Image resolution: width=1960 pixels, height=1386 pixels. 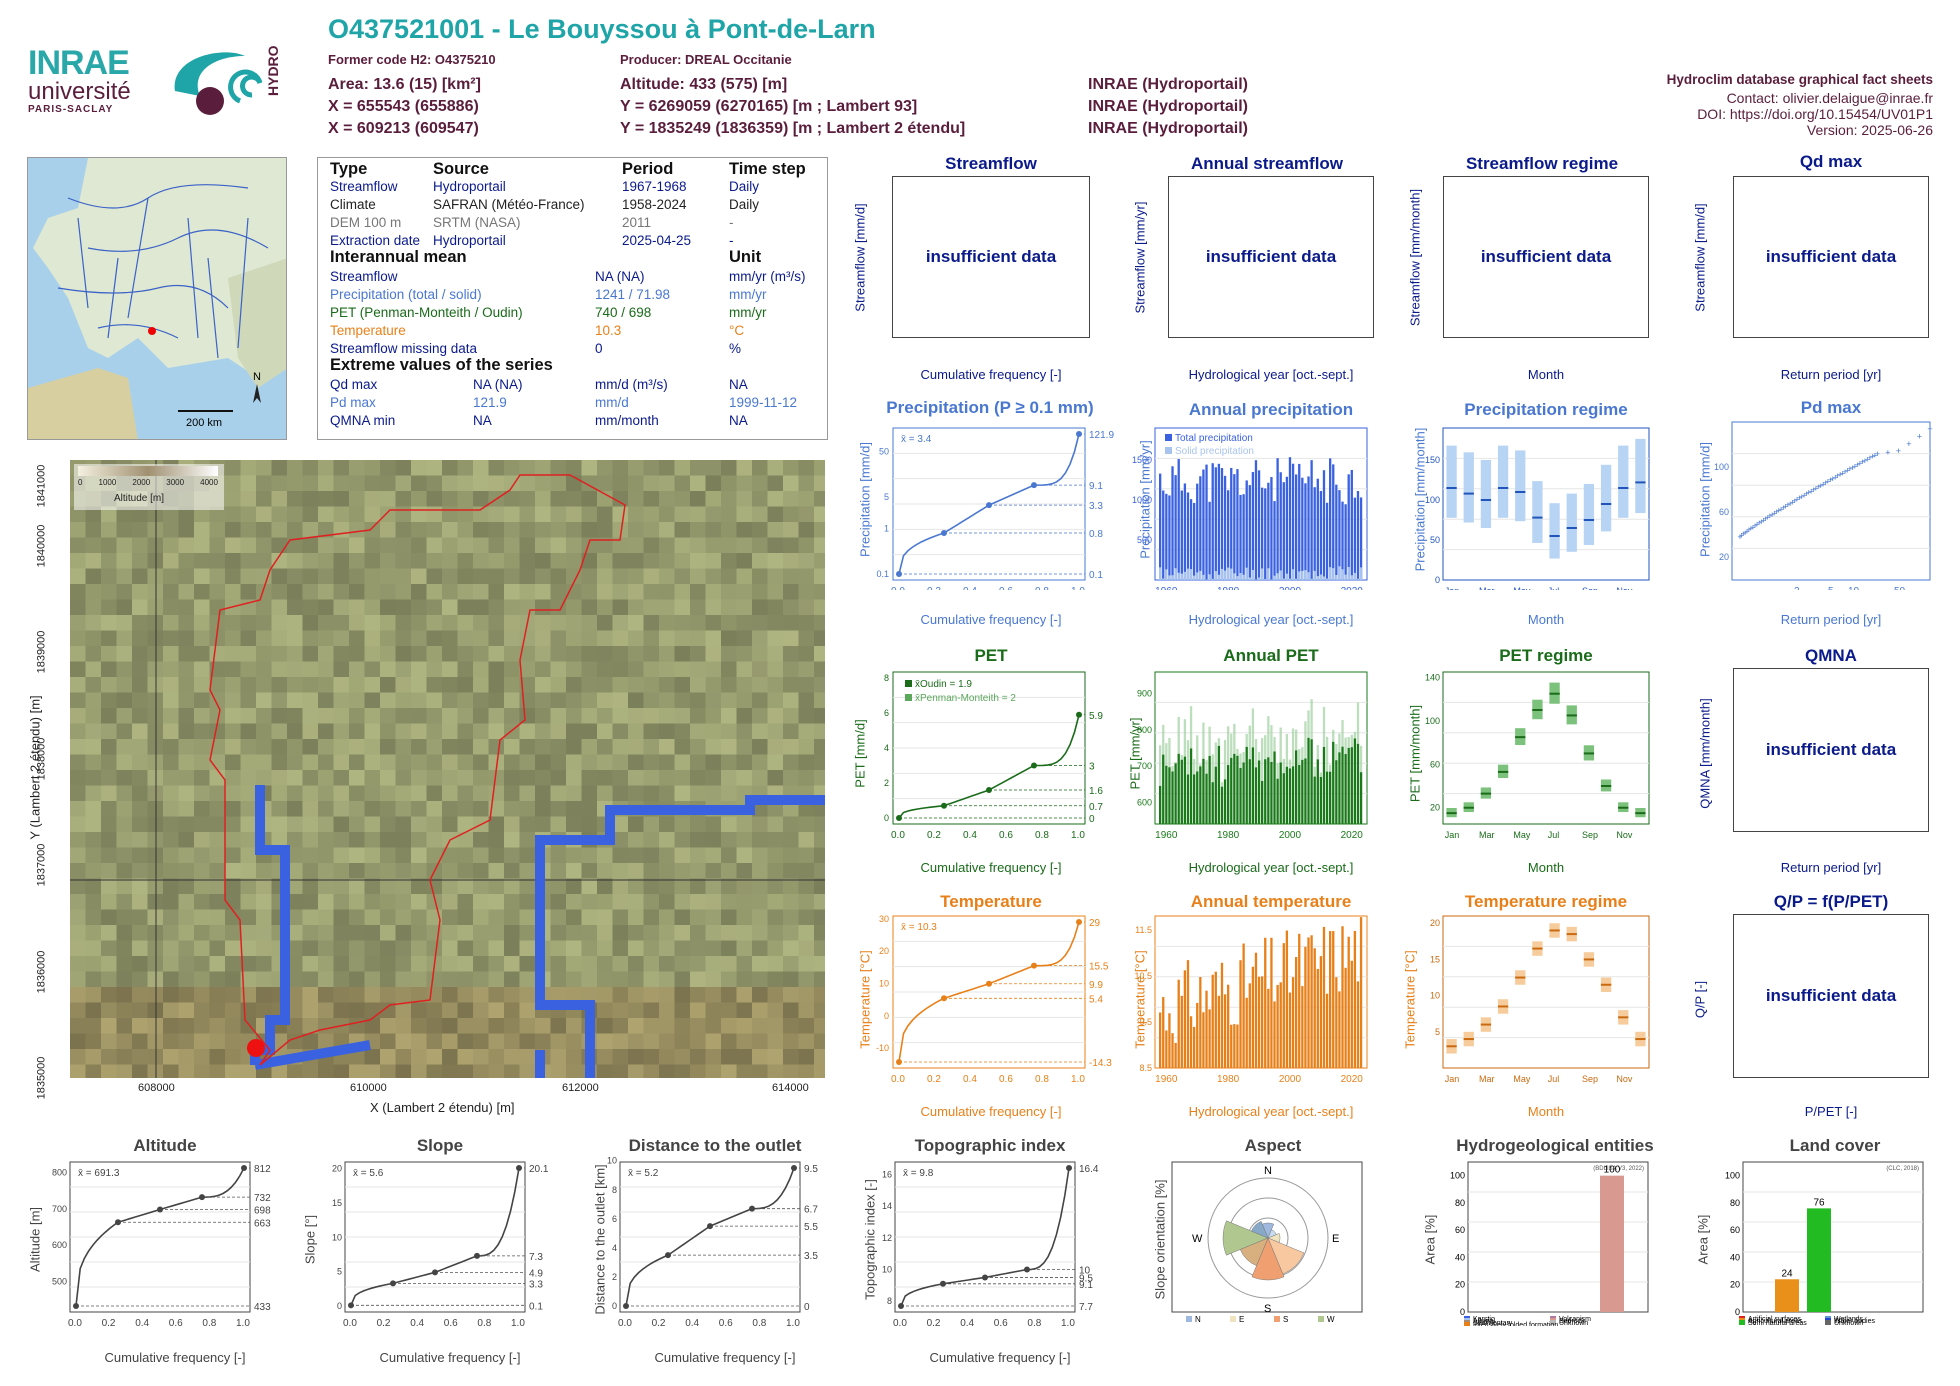 What do you see at coordinates (1487, 835) in the screenshot?
I see `x-tick: Mar` at bounding box center [1487, 835].